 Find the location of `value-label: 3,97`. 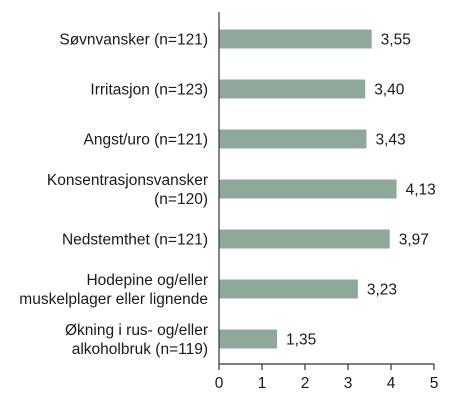

value-label: 3,97 is located at coordinates (414, 240).